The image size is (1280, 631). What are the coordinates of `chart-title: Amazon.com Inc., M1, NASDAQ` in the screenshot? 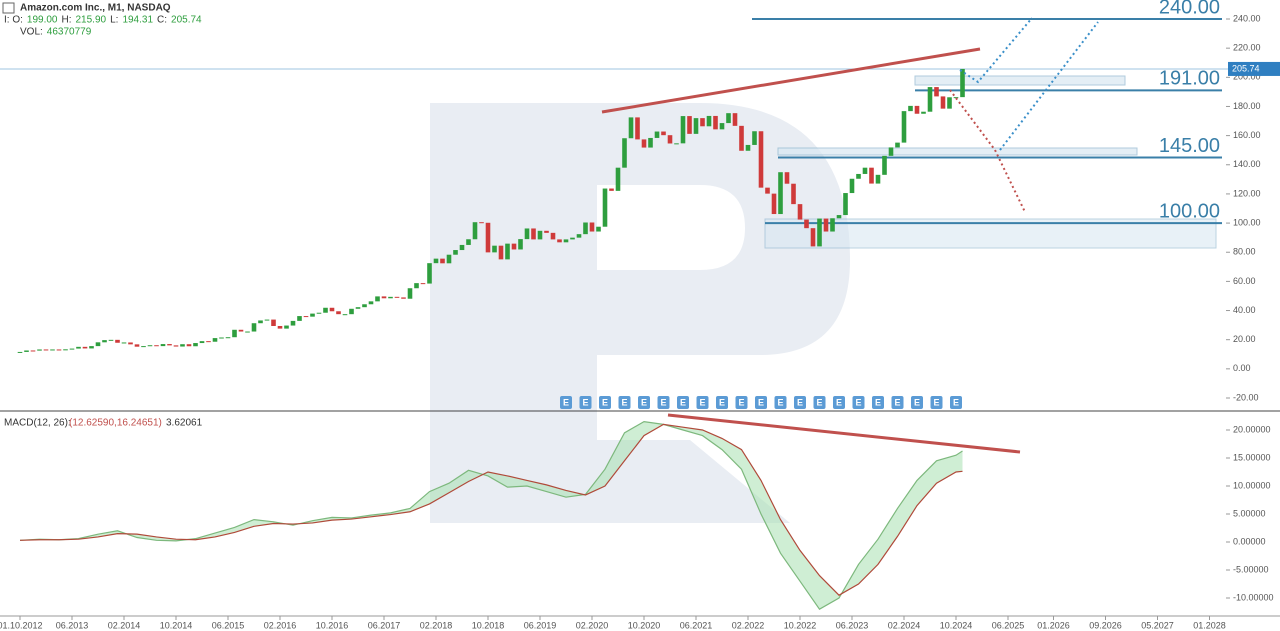 It's located at (95, 8).